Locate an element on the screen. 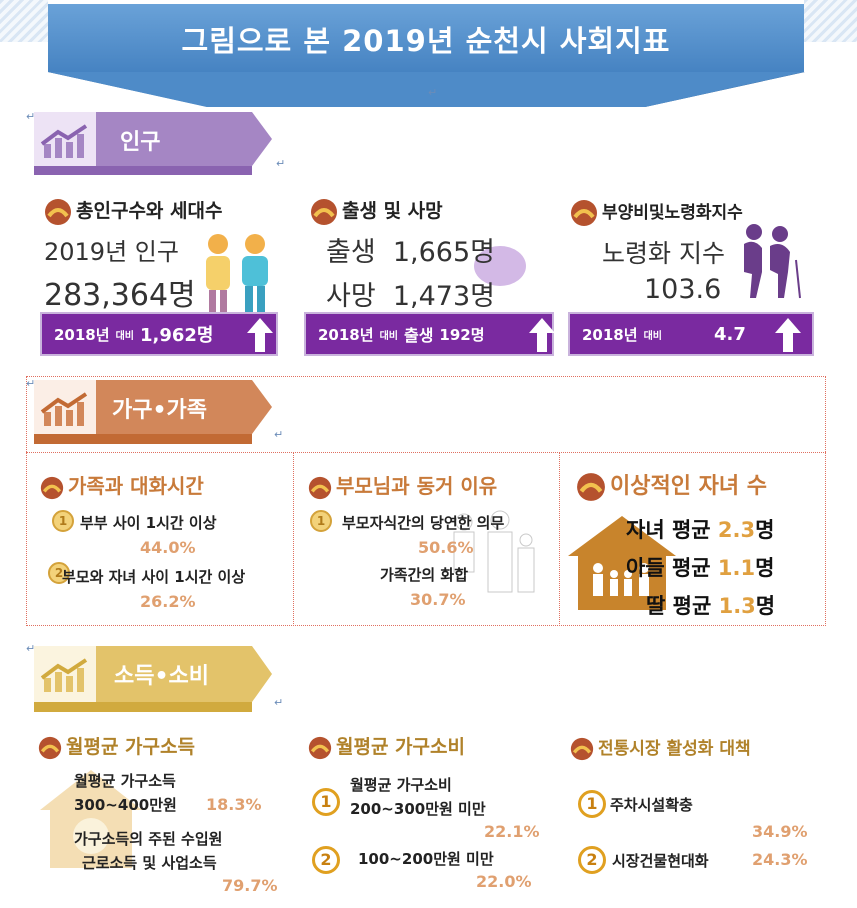  title-banner is located at coordinates (426, 38).